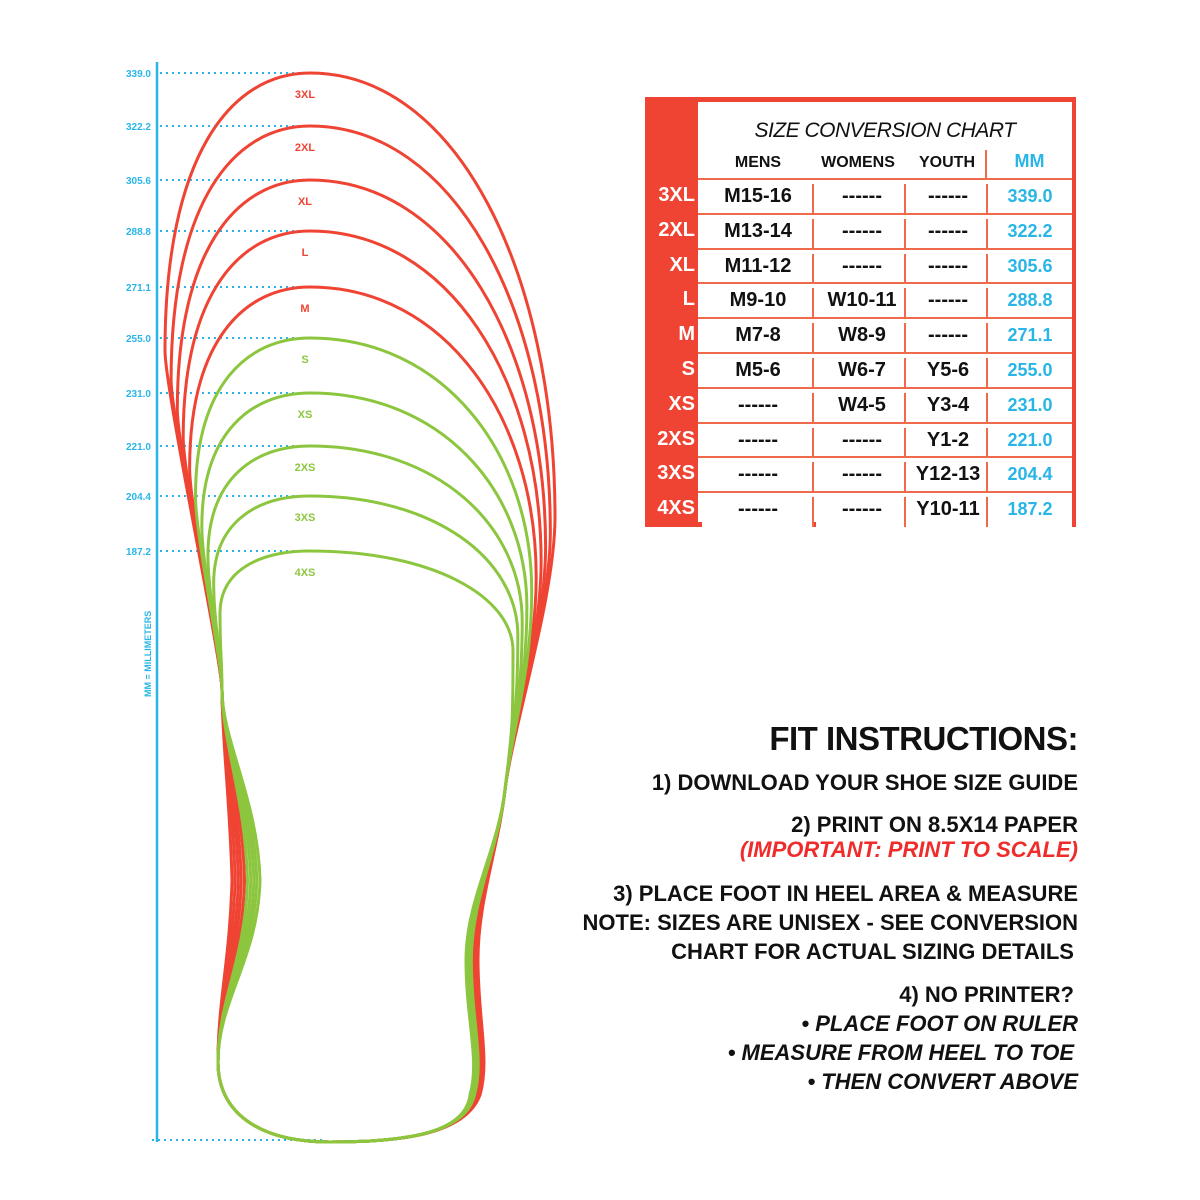 The width and height of the screenshot is (1200, 1200). What do you see at coordinates (986, 994) in the screenshot?
I see `step-4: 4) NO PRINTER?` at bounding box center [986, 994].